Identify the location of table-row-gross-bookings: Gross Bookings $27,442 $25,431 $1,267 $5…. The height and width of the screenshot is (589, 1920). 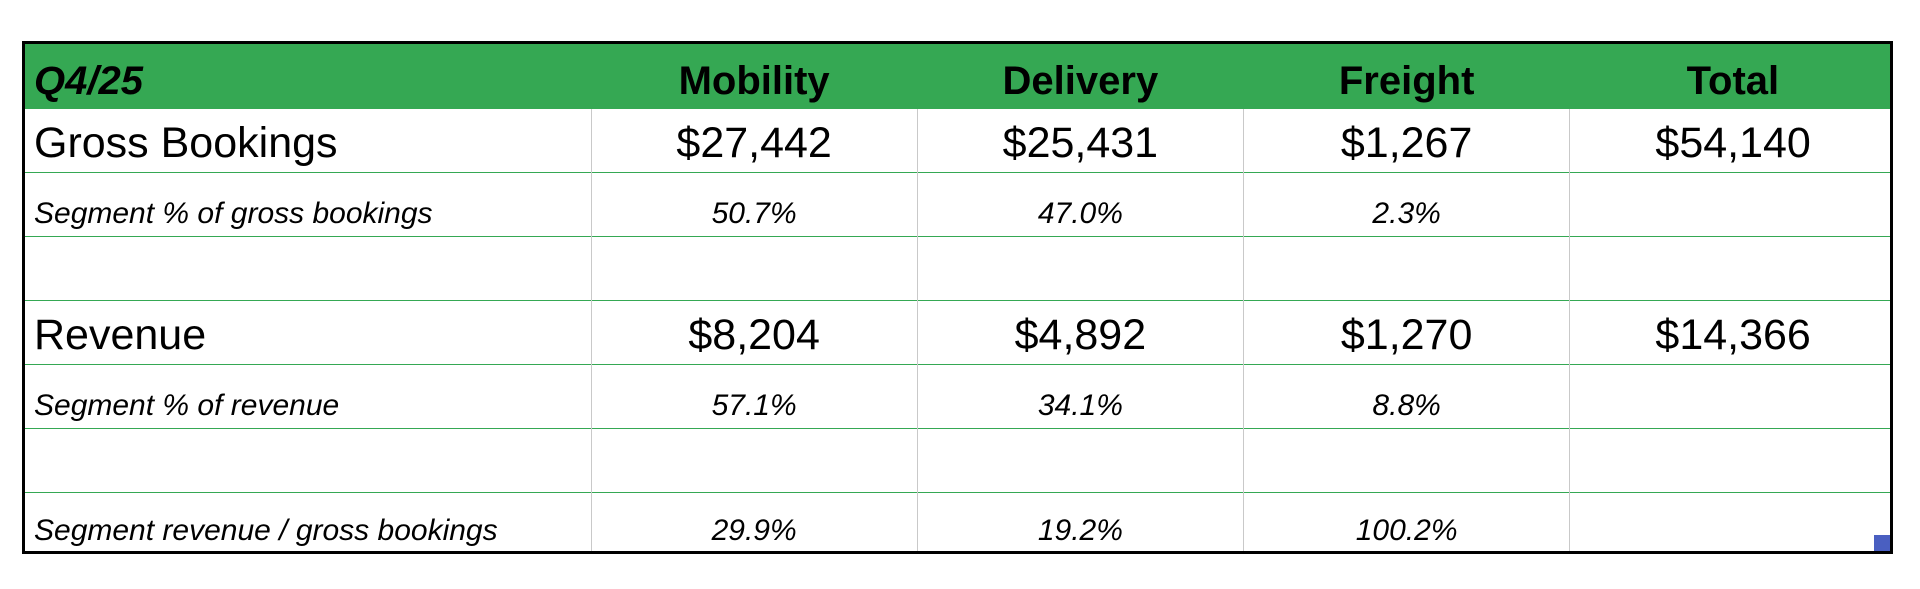
(957, 139).